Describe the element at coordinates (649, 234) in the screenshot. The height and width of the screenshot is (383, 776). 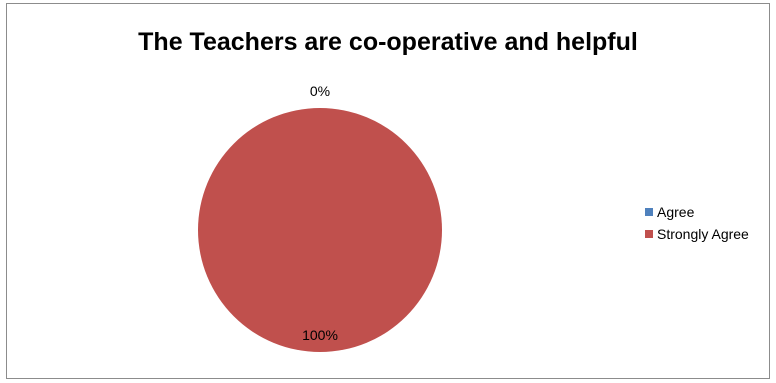
I see `legend-swatch-strongly-agree` at that location.